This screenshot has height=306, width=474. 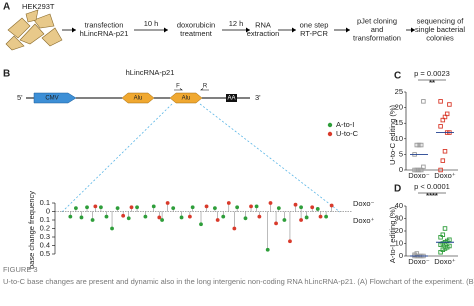 I want to click on panel-label: D, so click(x=397, y=189).